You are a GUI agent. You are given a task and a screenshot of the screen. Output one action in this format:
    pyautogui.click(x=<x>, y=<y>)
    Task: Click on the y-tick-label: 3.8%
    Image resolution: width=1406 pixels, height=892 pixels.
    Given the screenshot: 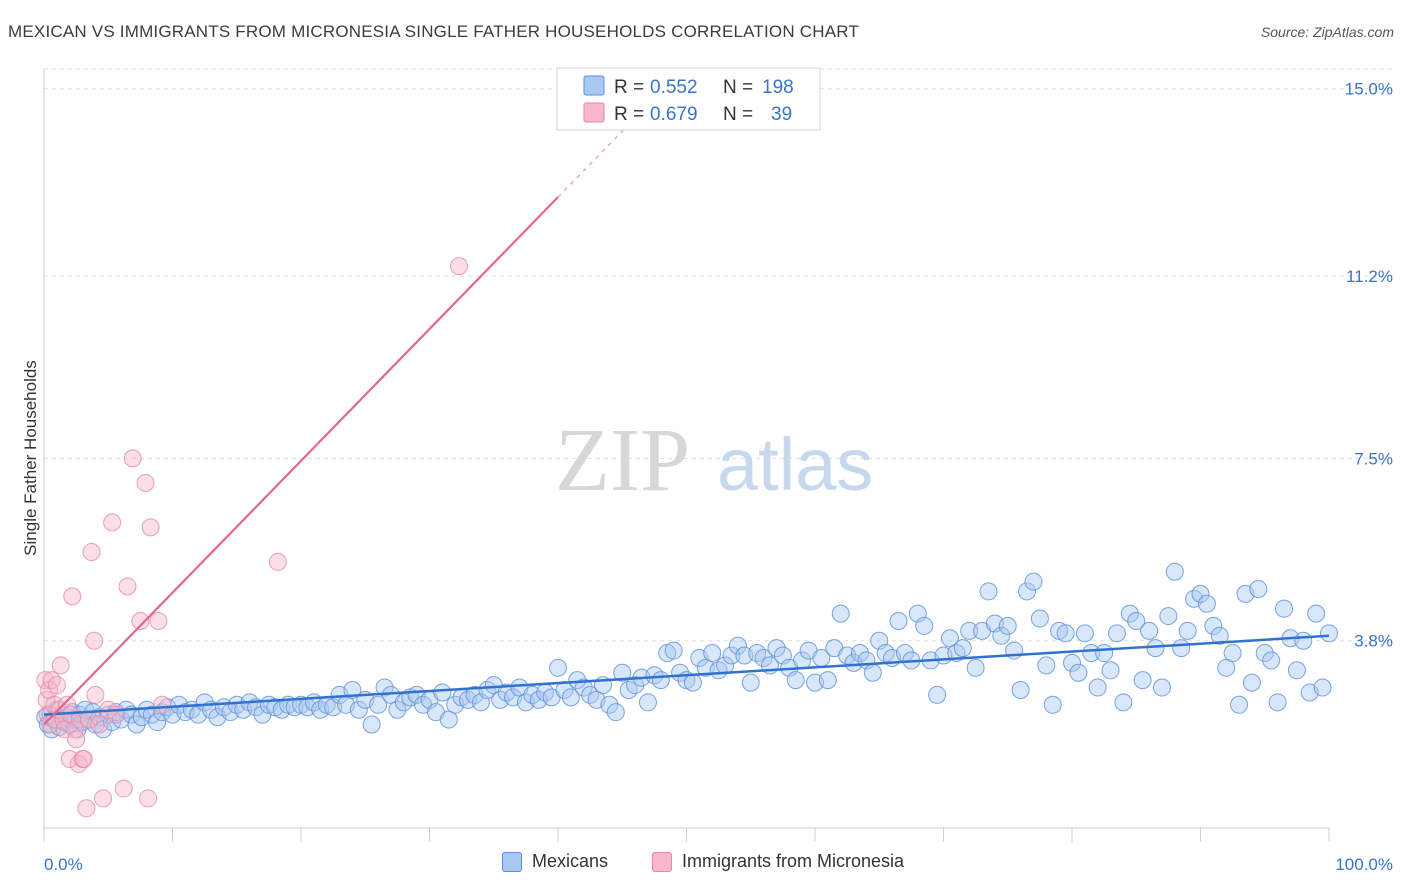 What is the action you would take?
    pyautogui.click(x=1373, y=641)
    